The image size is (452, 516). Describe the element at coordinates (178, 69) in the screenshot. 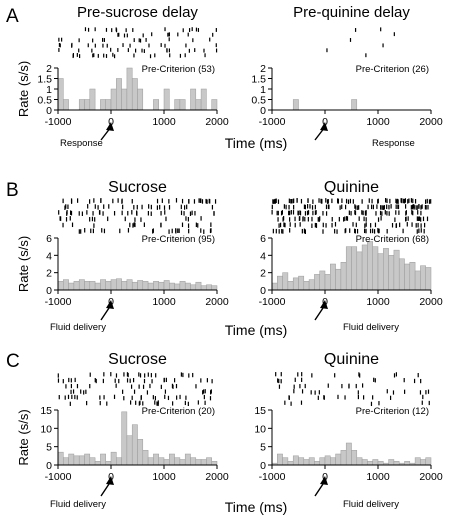

I see `pre-criterion-note: Pre-Criterion (53)` at that location.